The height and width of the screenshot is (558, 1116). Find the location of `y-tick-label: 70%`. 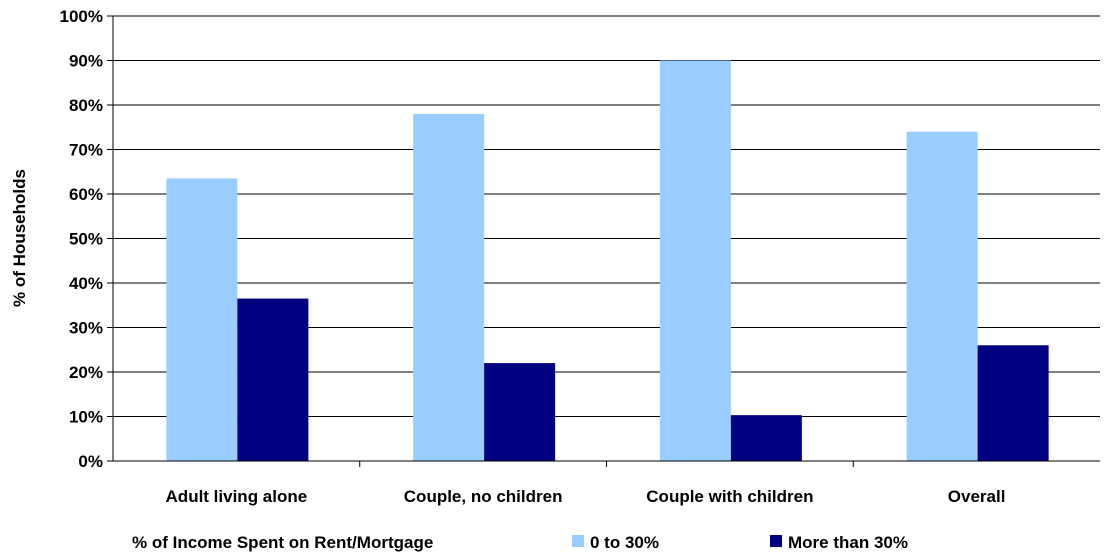

y-tick-label: 70% is located at coordinates (86, 150).